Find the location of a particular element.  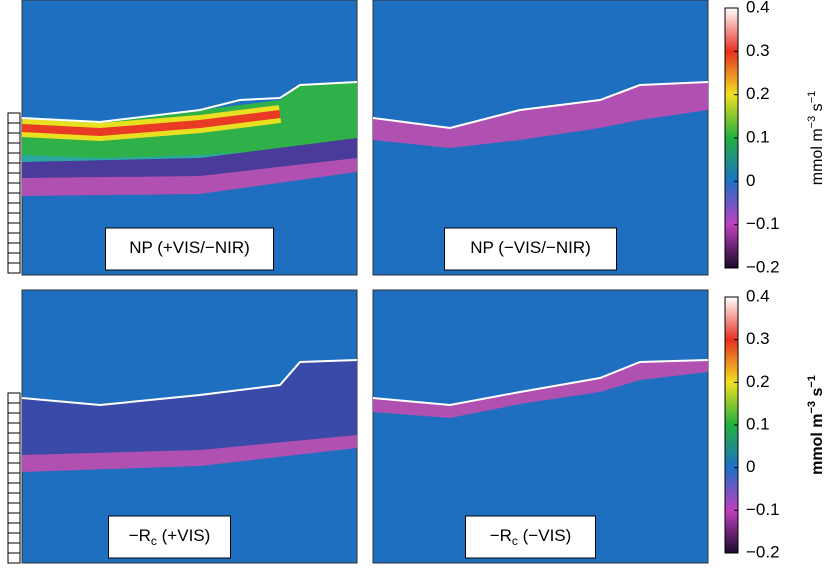

panel-label-part: NP (+VIS/−NIR) is located at coordinates (189, 247).